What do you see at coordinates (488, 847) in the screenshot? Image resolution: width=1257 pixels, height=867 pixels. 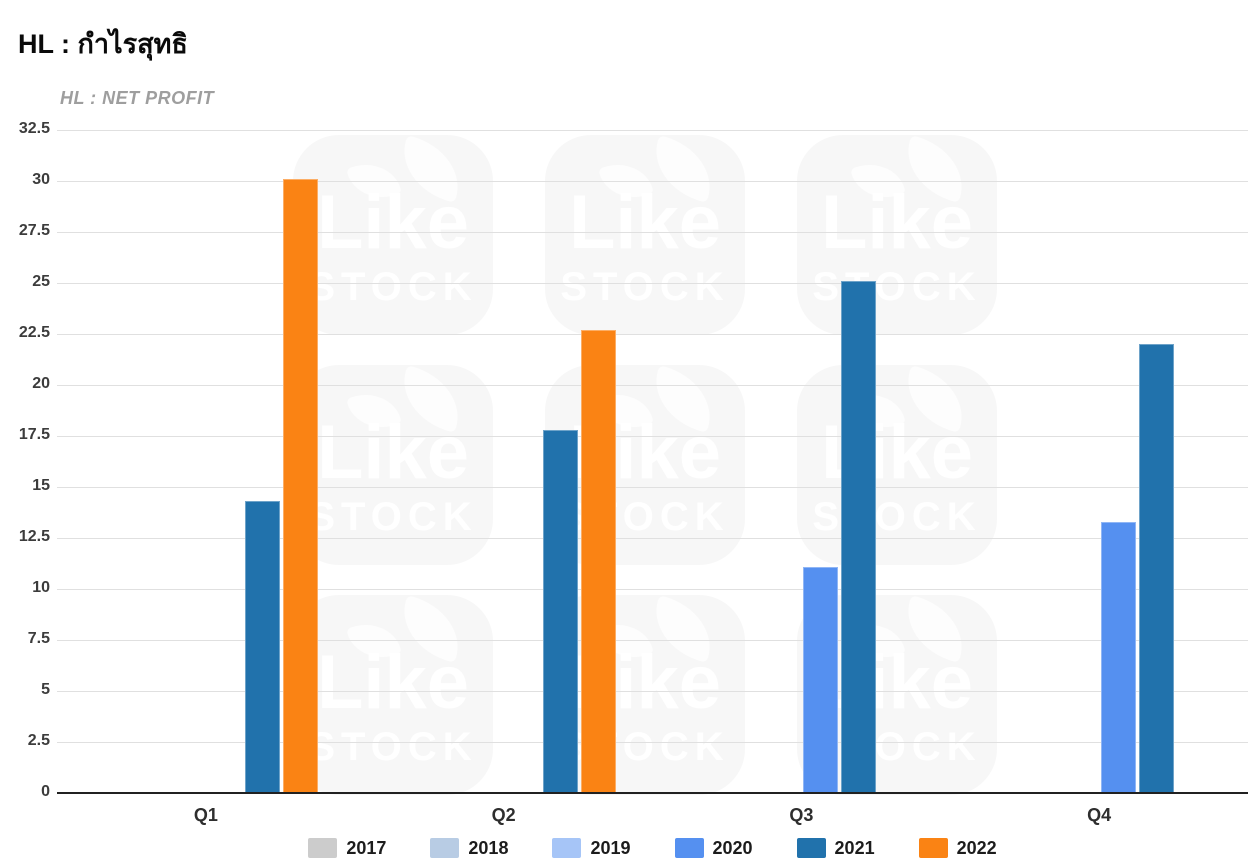 I see `legend-label: 2018` at bounding box center [488, 847].